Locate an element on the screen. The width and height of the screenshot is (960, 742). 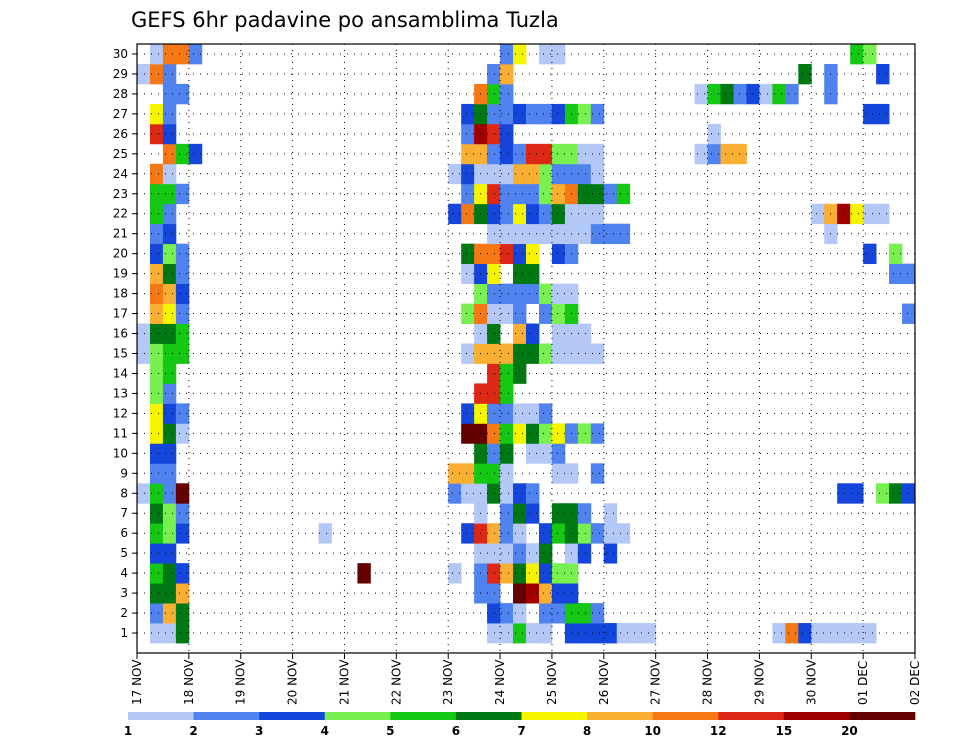
x-tick-label: 25 NOV is located at coordinates (552, 682).